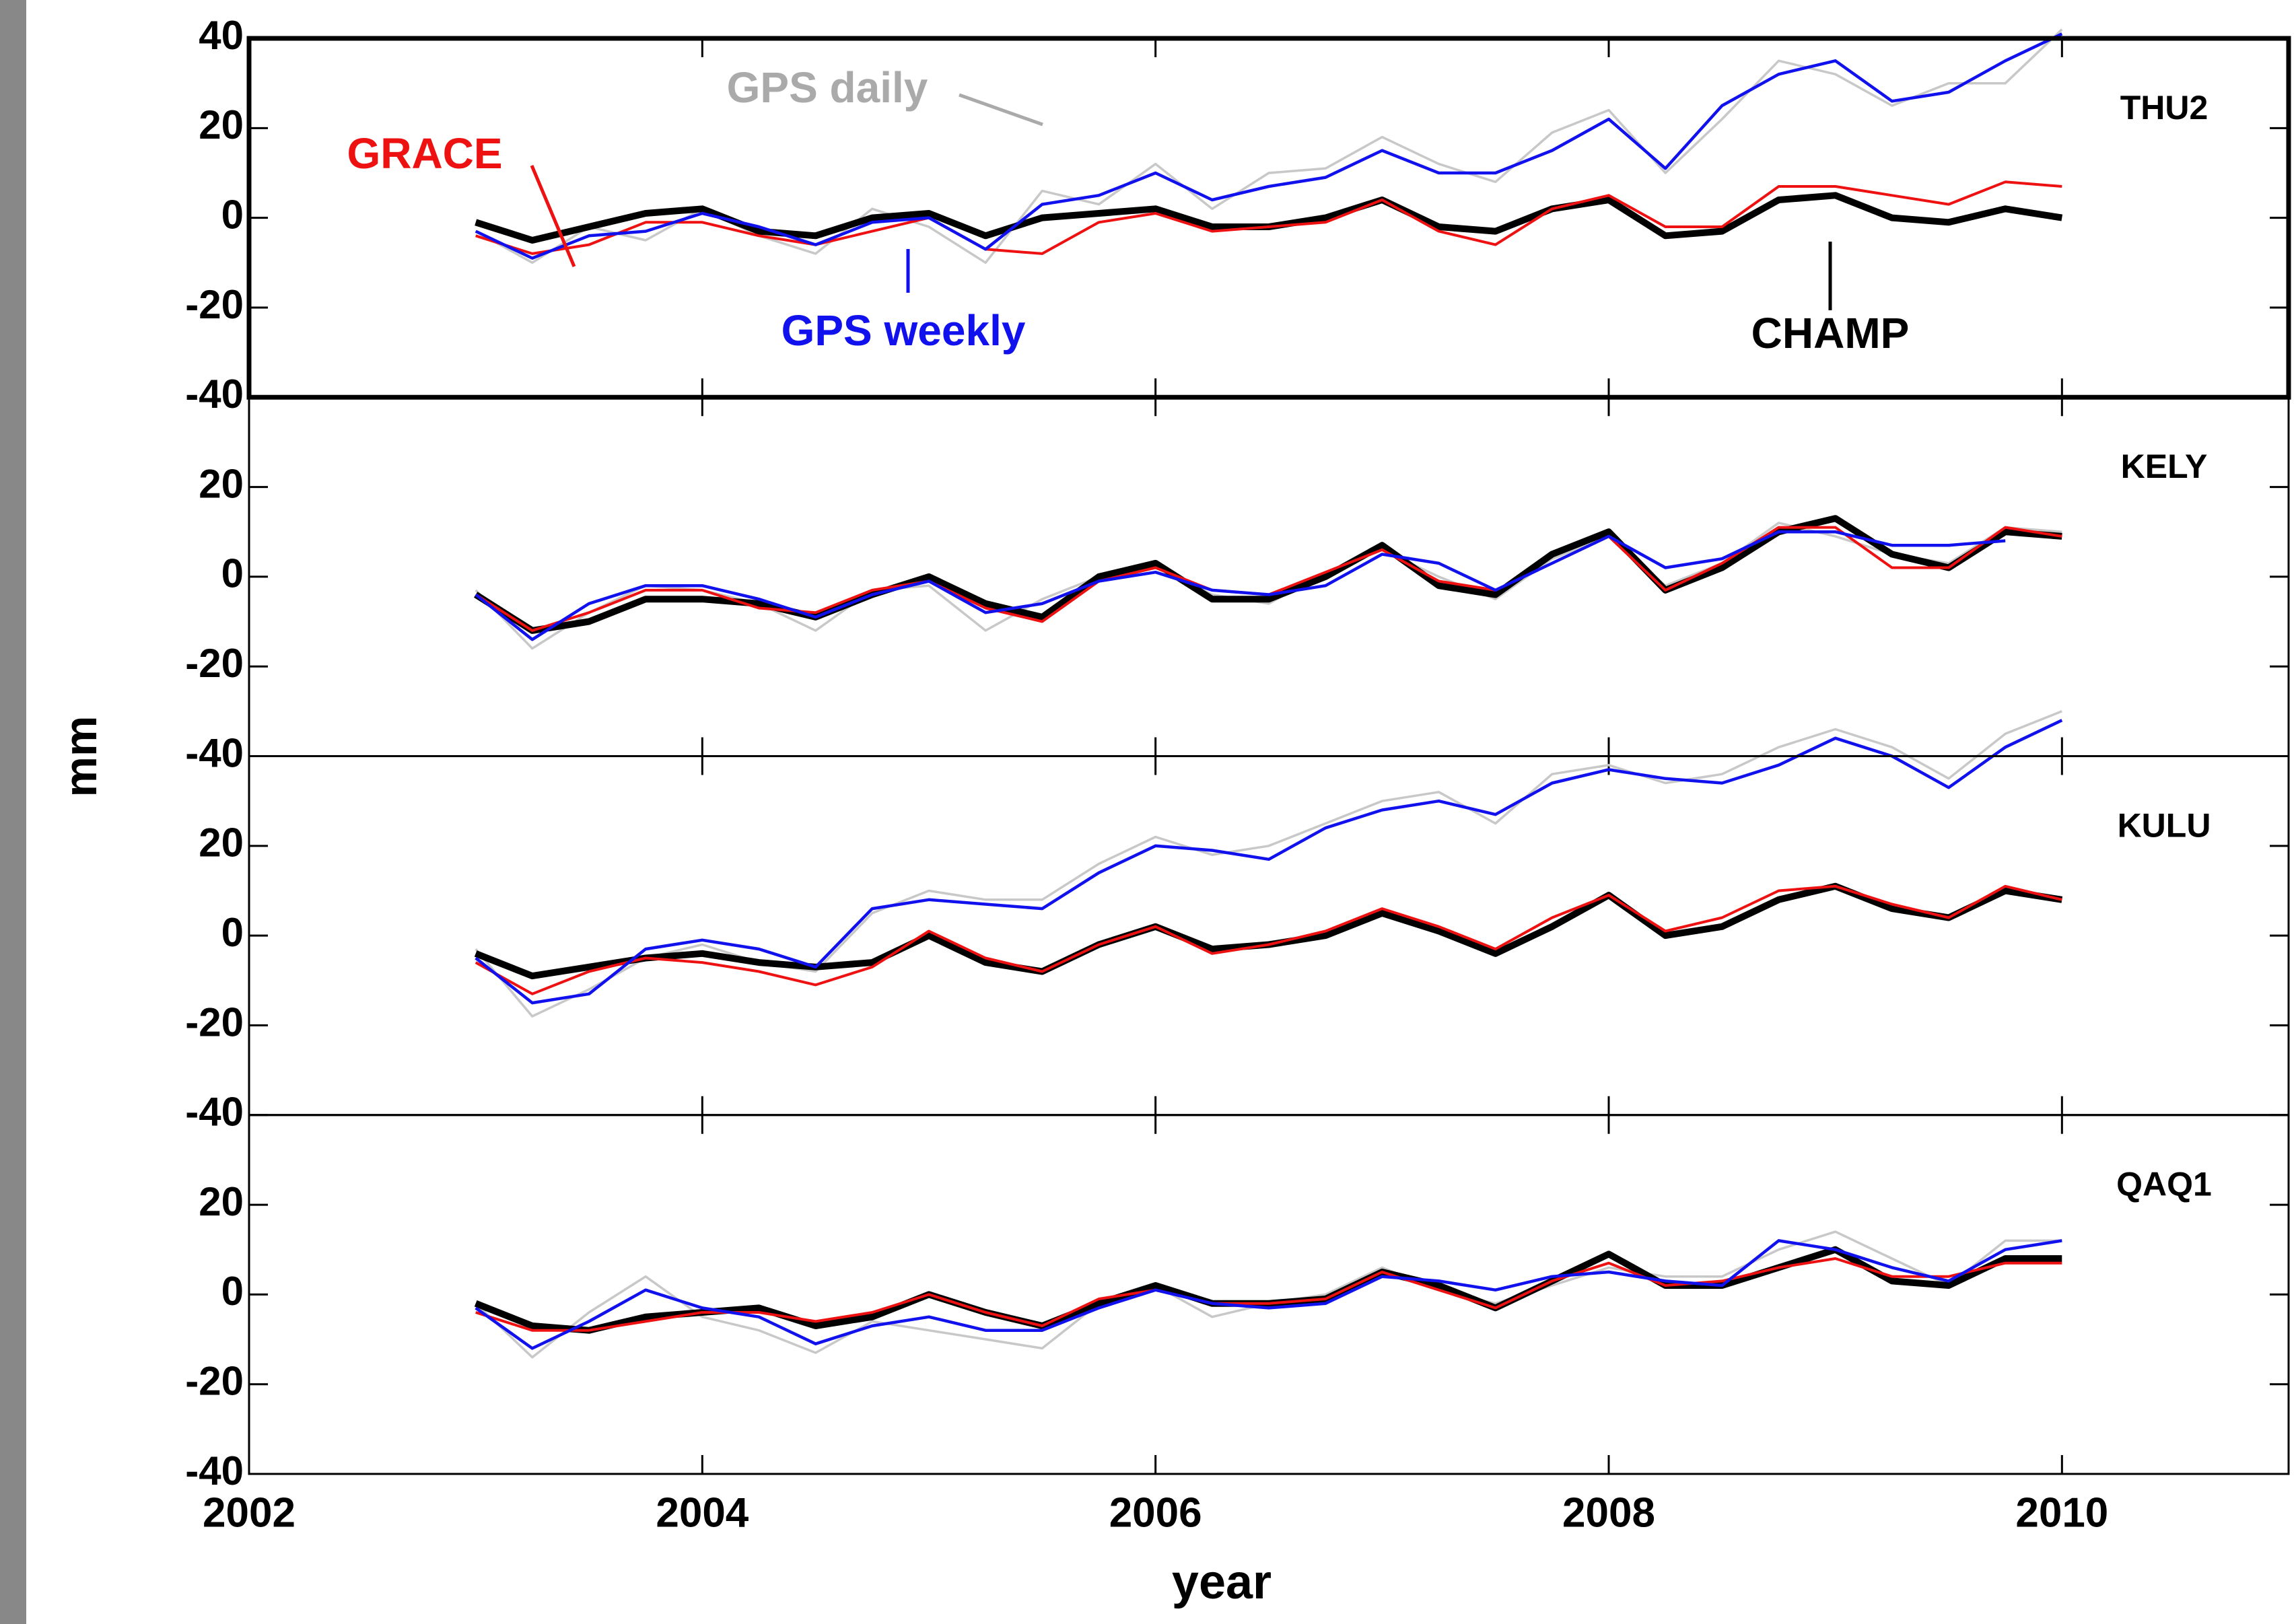  What do you see at coordinates (221, 35) in the screenshot?
I see `y-tick-label: 40` at bounding box center [221, 35].